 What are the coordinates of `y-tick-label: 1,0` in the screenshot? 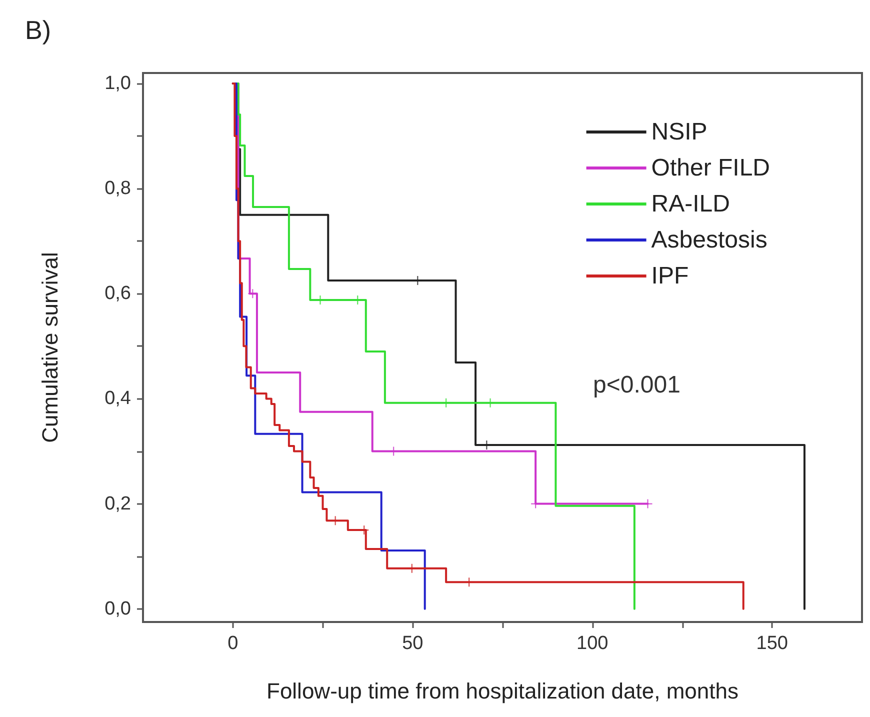 It's located at (117, 83).